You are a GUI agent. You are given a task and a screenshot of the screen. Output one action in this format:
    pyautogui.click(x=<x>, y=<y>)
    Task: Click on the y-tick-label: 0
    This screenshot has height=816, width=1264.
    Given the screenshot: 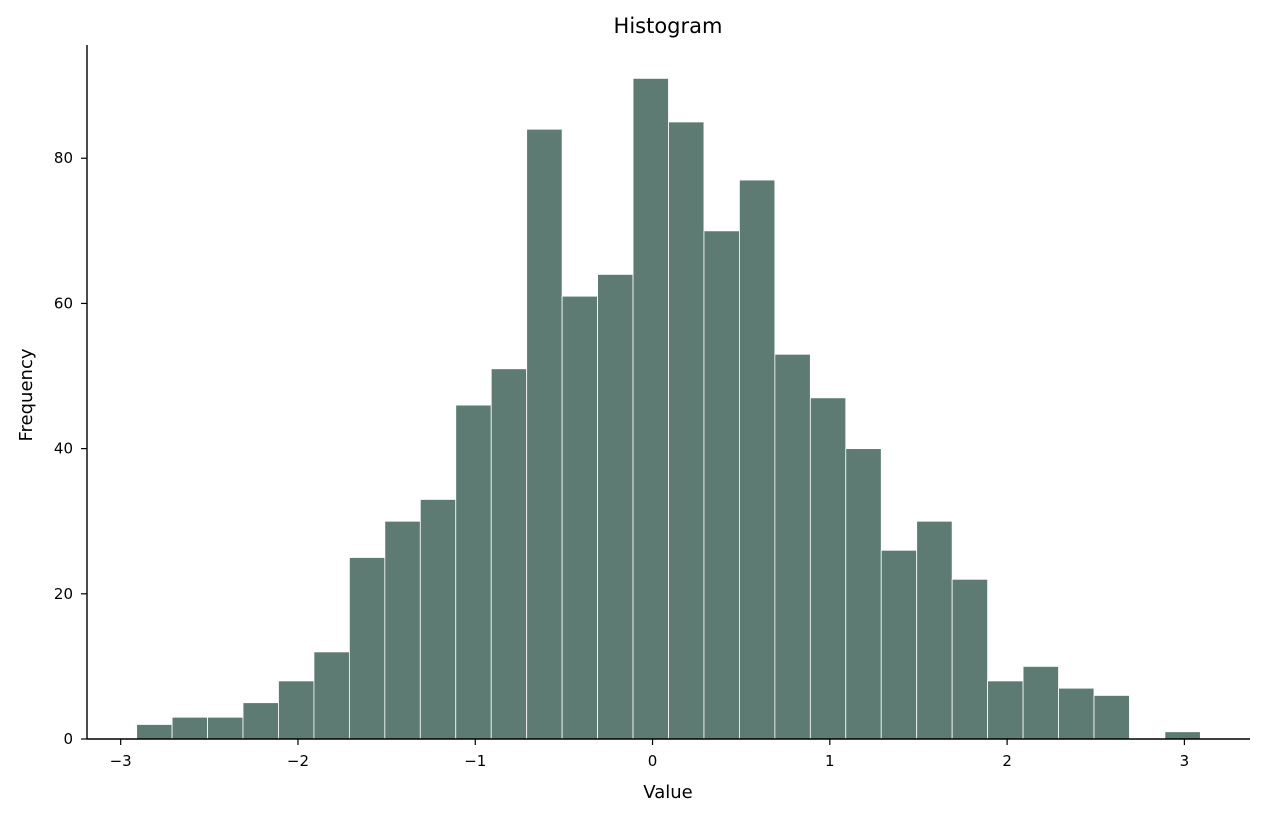 What is the action you would take?
    pyautogui.click(x=68, y=739)
    